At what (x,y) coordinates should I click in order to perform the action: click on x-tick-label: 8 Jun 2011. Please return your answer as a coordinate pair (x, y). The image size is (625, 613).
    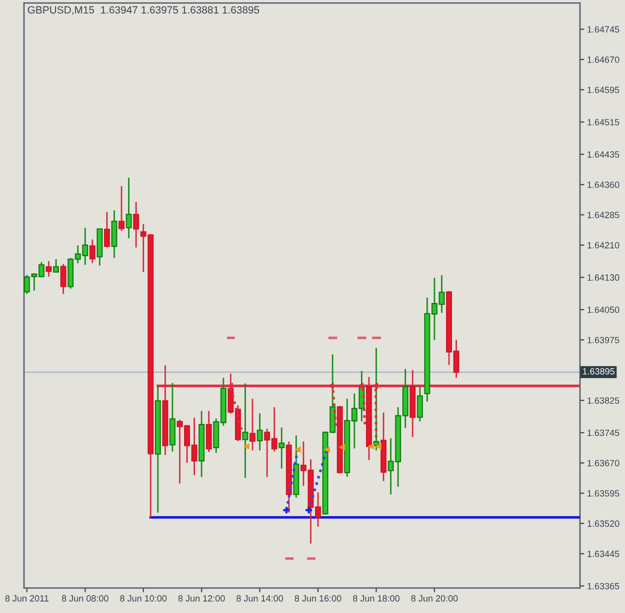
    Looking at the image, I should click on (26, 598).